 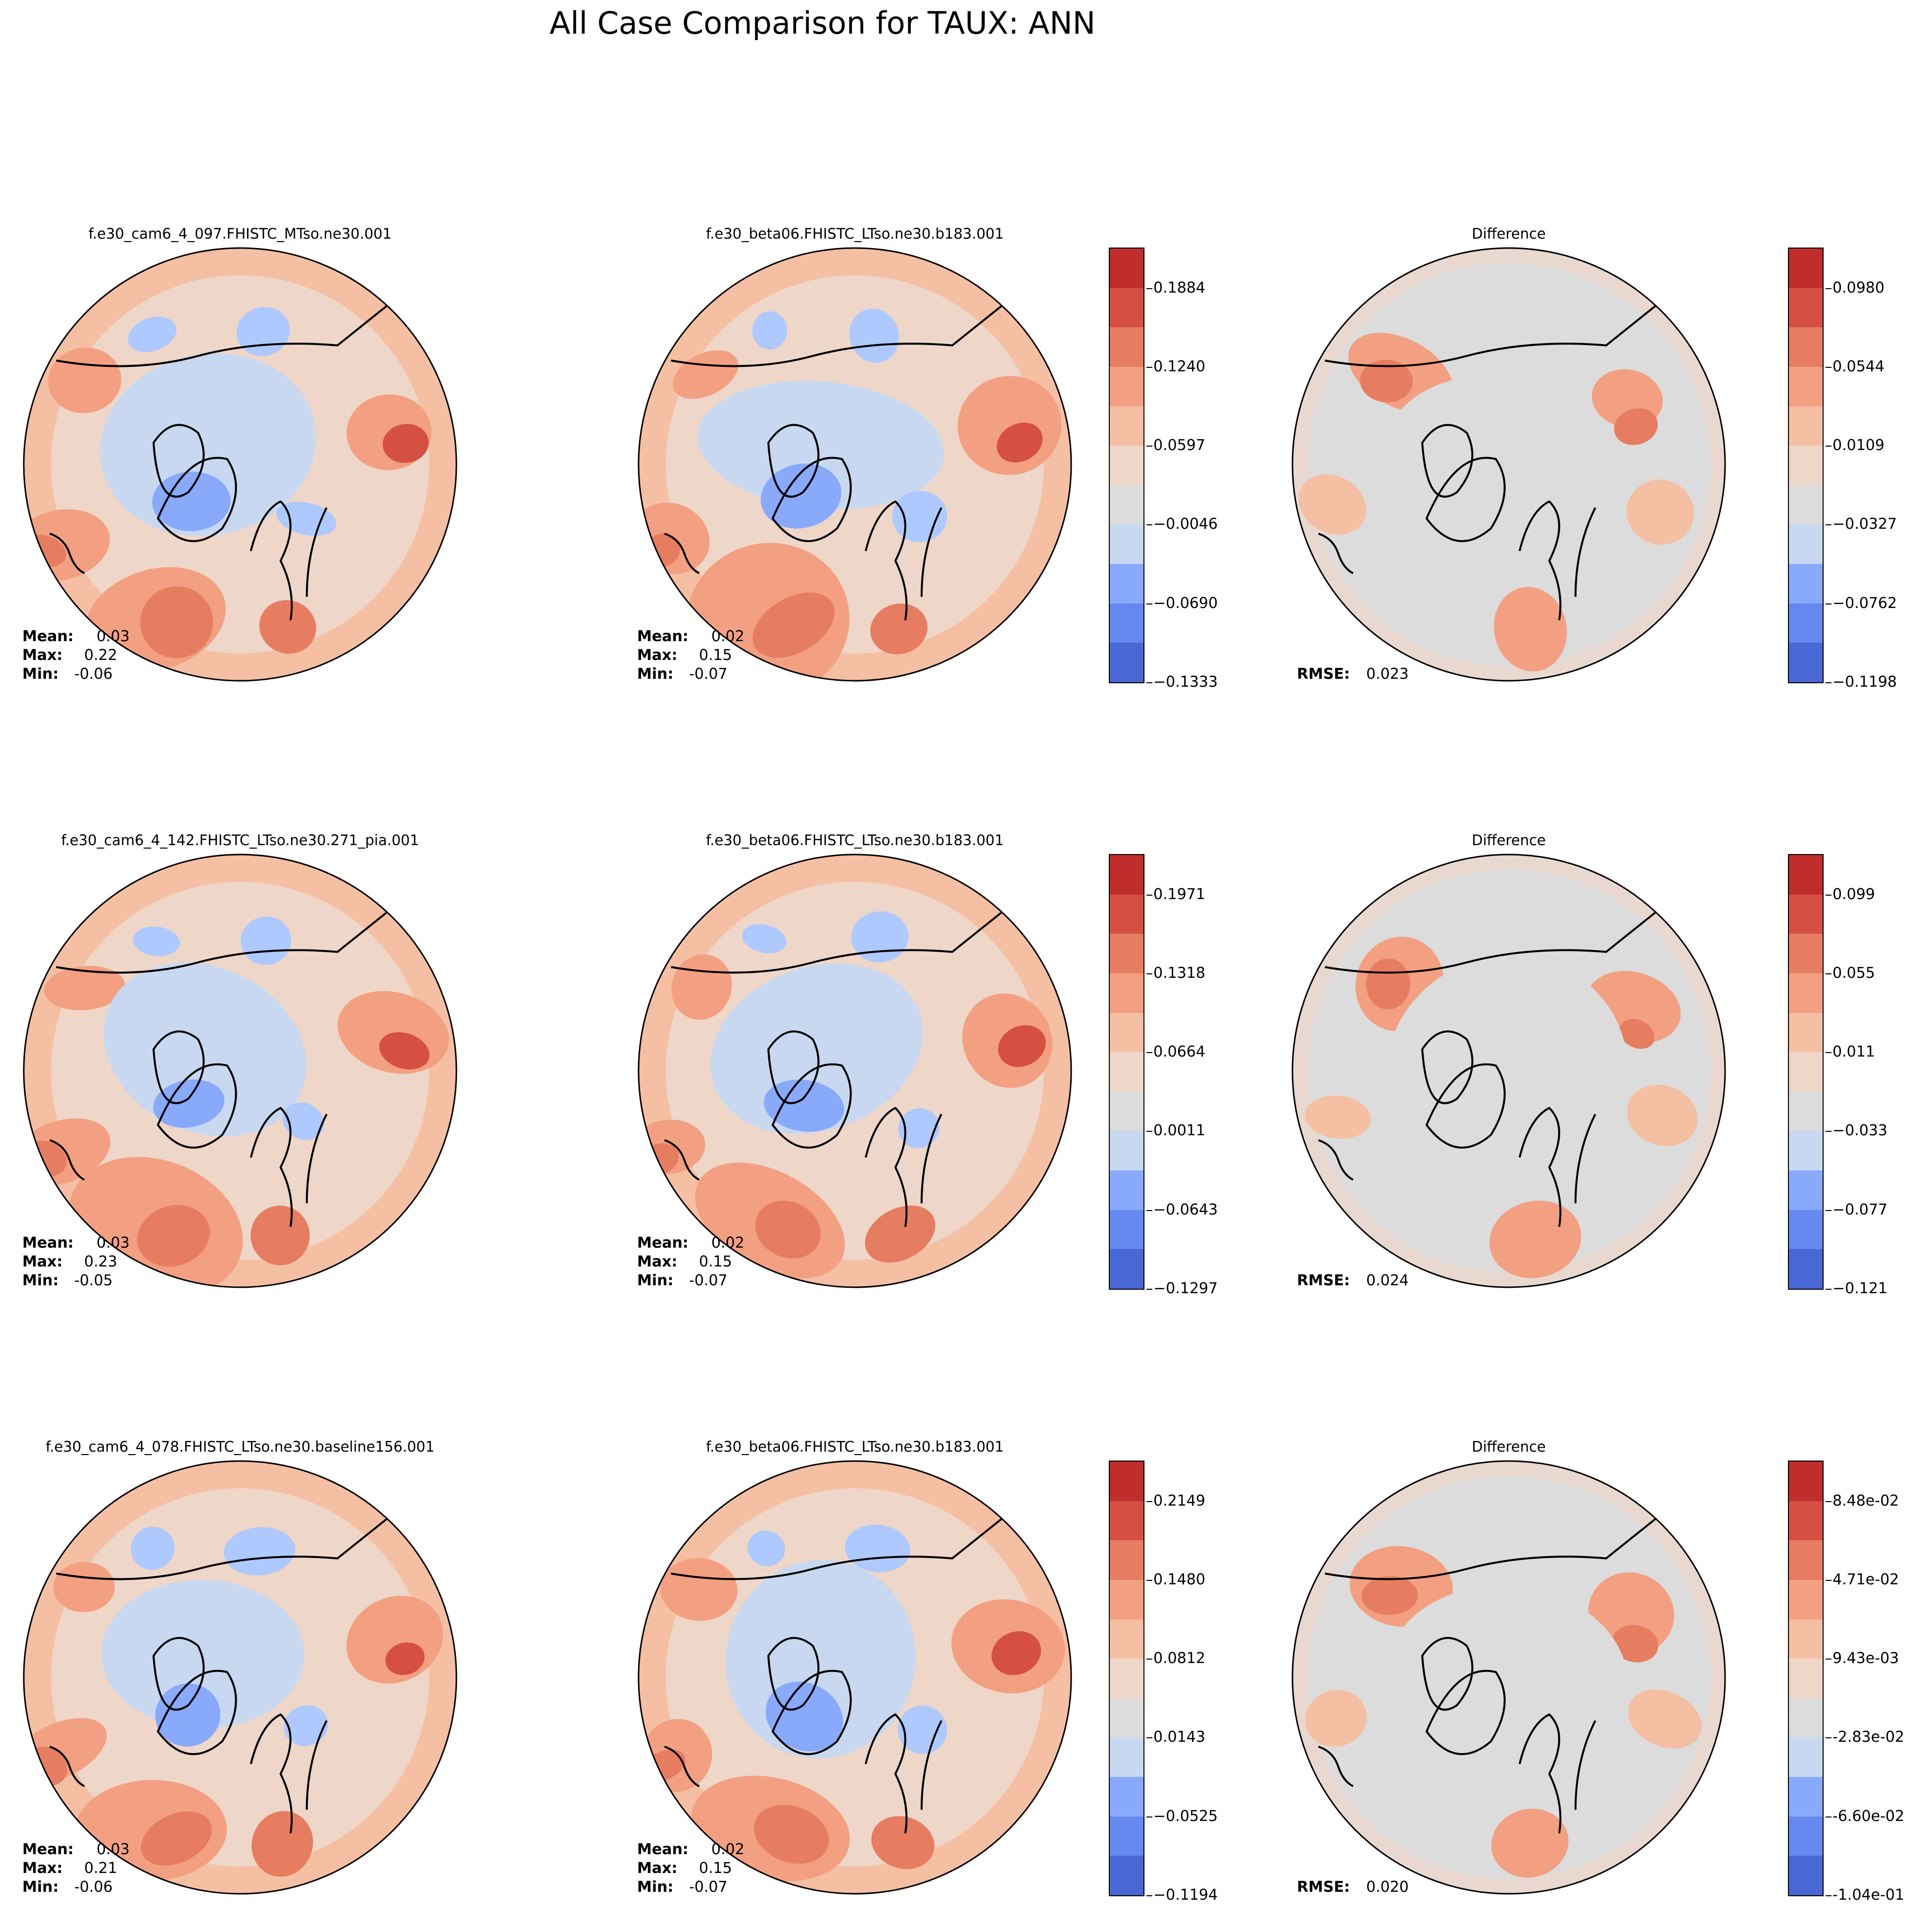 What do you see at coordinates (101, 1262) in the screenshot?
I see `max-value: 0.23` at bounding box center [101, 1262].